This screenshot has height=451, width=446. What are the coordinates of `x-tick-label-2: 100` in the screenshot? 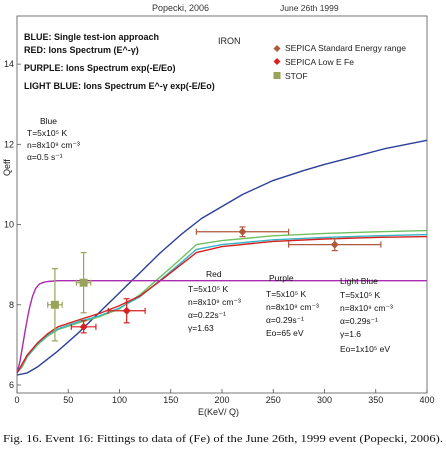 It's located at (119, 400).